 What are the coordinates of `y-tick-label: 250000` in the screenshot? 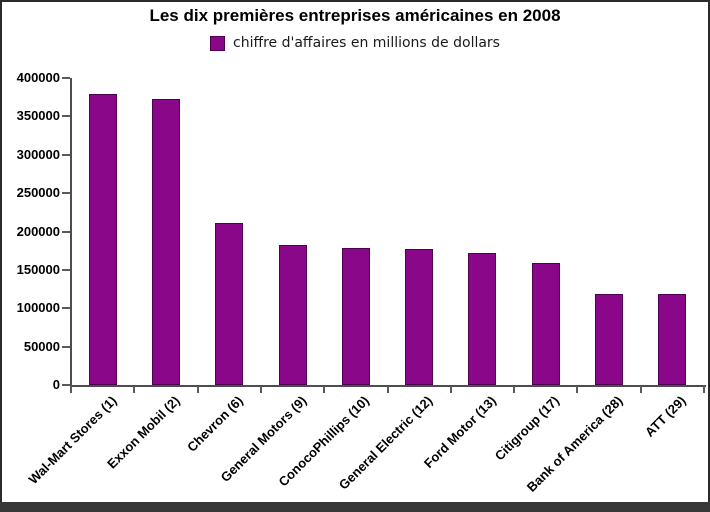 It's located at (38, 193).